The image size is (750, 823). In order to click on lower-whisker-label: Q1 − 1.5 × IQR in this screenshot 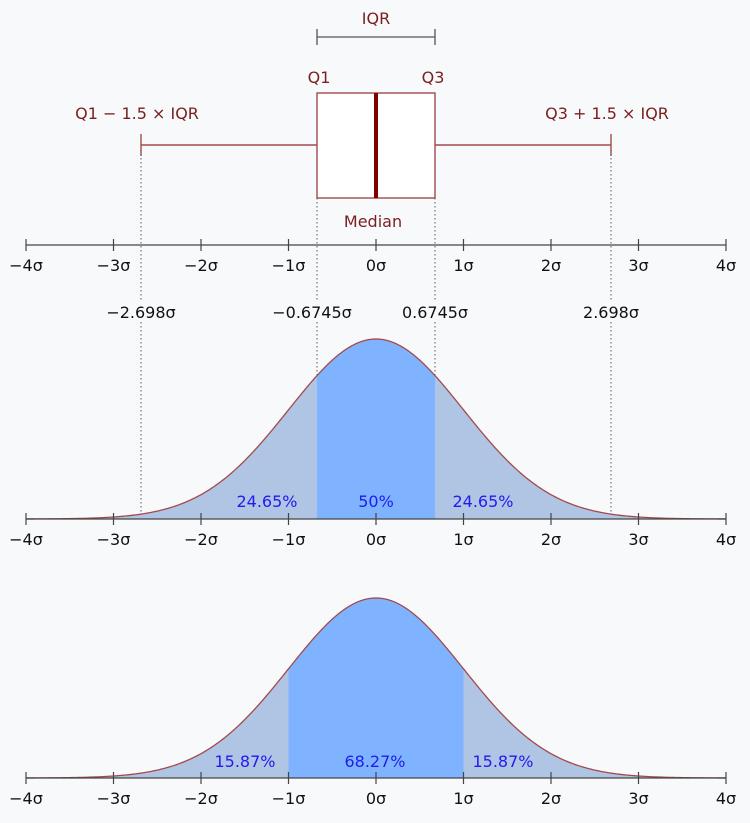, I will do `click(137, 113)`.